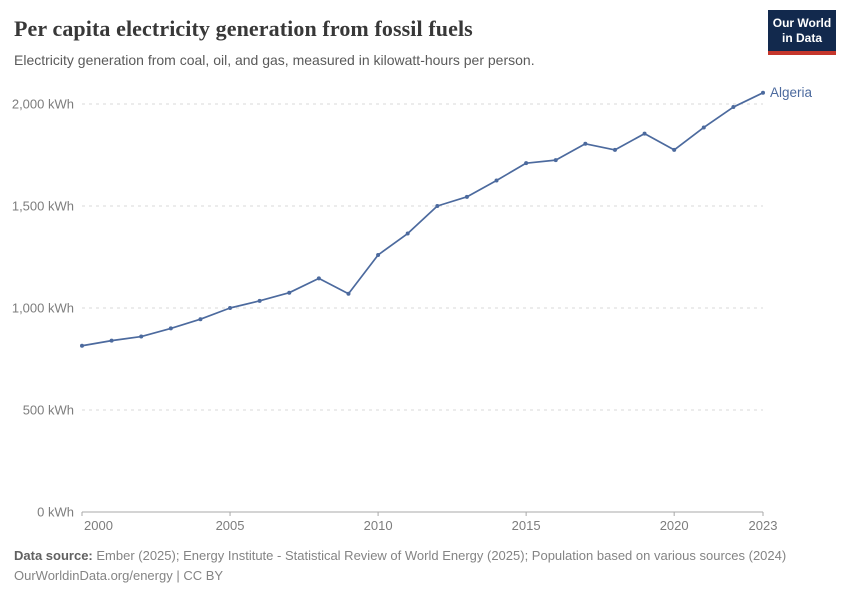 The width and height of the screenshot is (850, 600). What do you see at coordinates (230, 525) in the screenshot?
I see `x-tick-label: 2005` at bounding box center [230, 525].